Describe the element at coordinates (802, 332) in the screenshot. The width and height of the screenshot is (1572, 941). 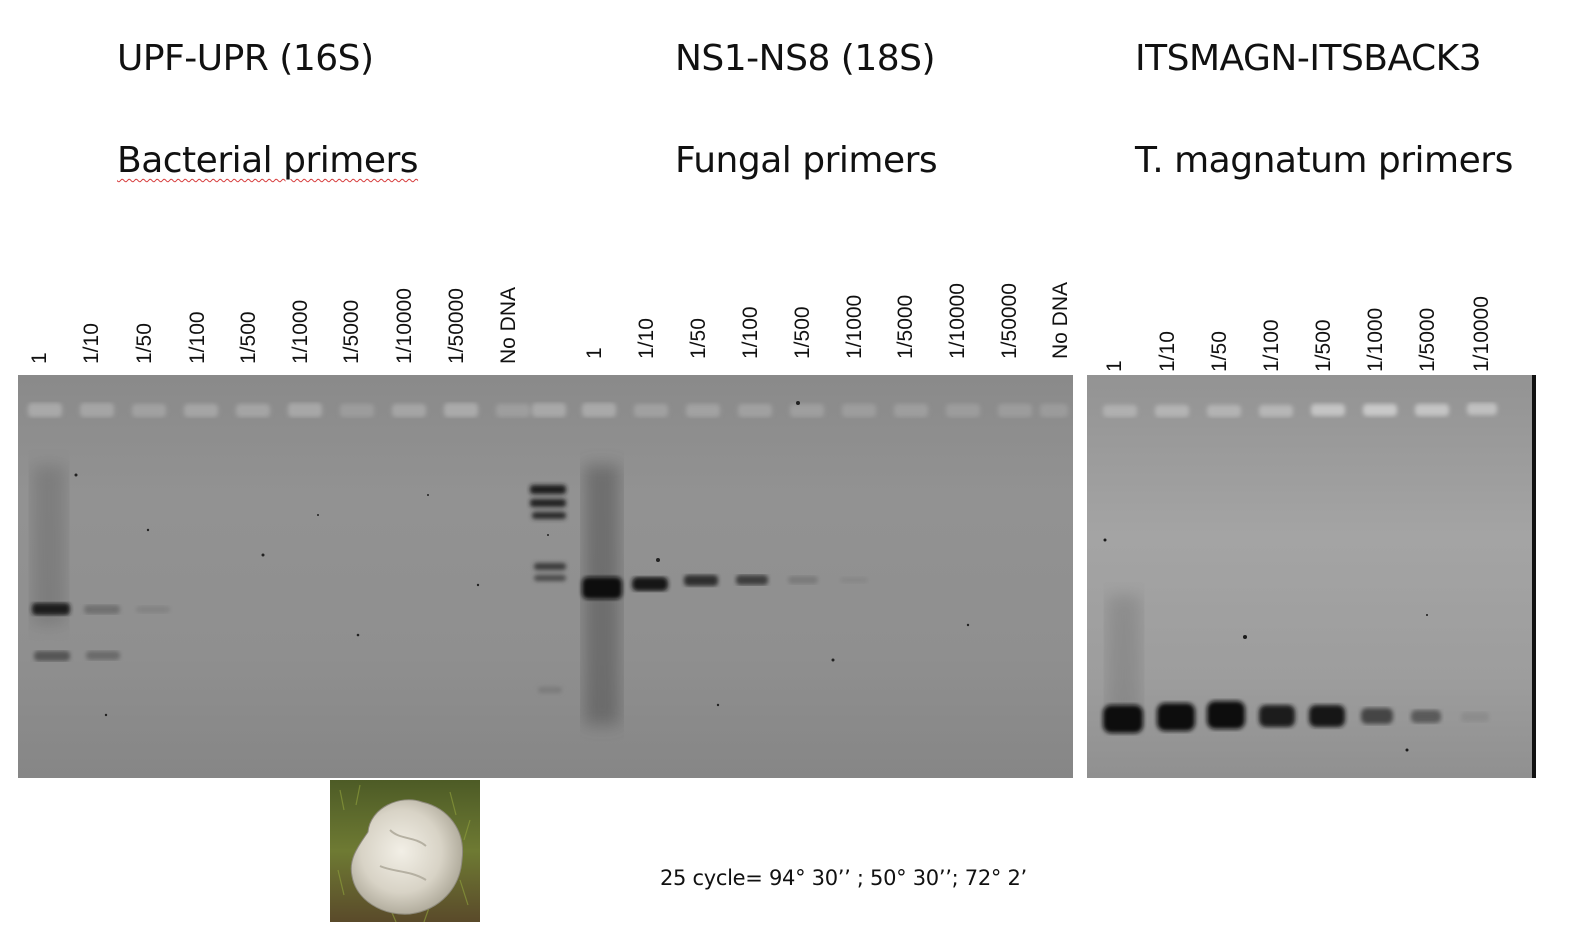
I see `lane-label-fungal-1-500: 1/500` at that location.